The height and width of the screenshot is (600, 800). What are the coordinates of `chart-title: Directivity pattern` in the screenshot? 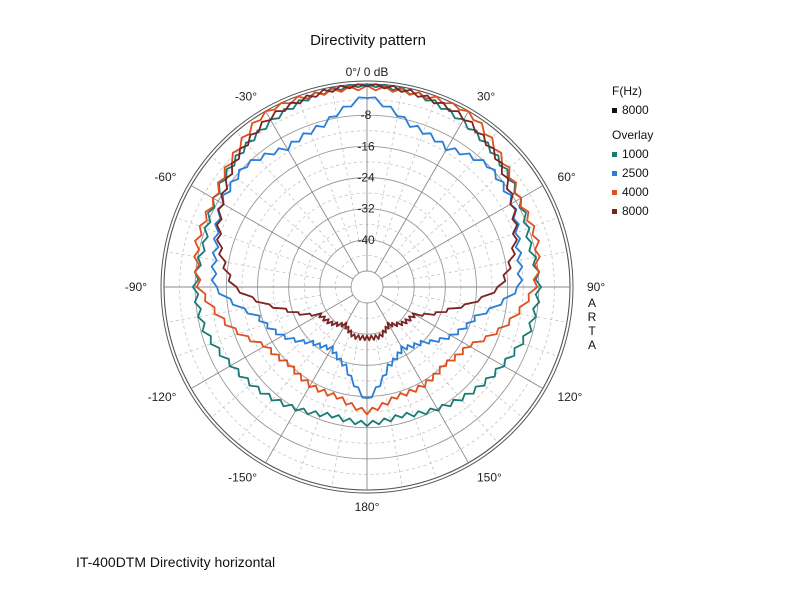 It's located at (368, 40).